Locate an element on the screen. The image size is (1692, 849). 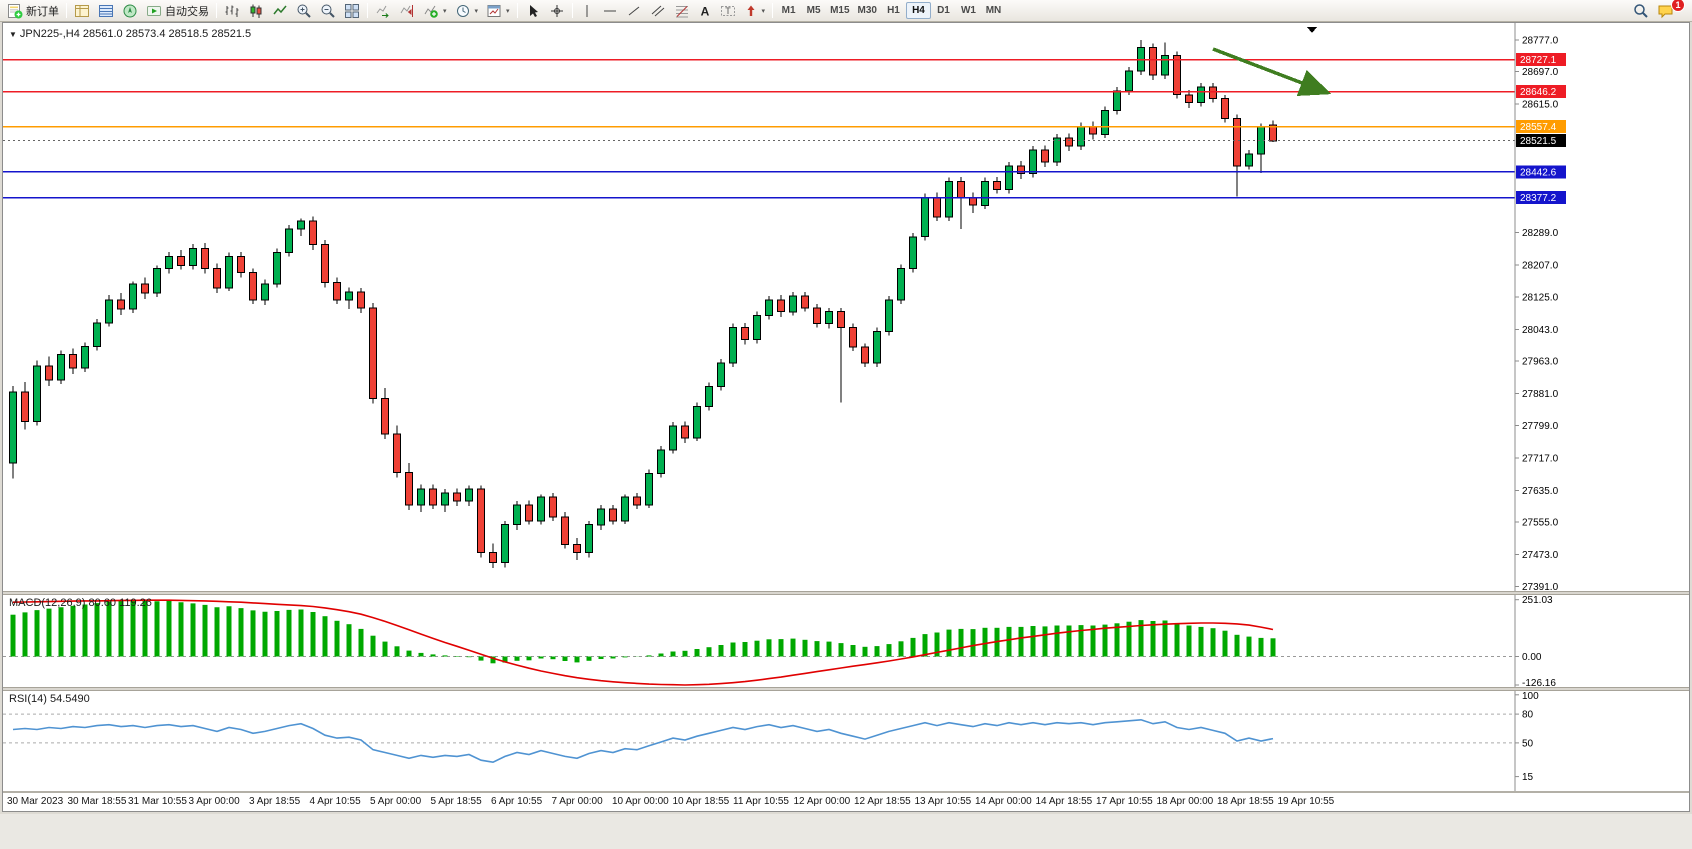
time-label: 19 Apr 10:55 is located at coordinates (1306, 801).